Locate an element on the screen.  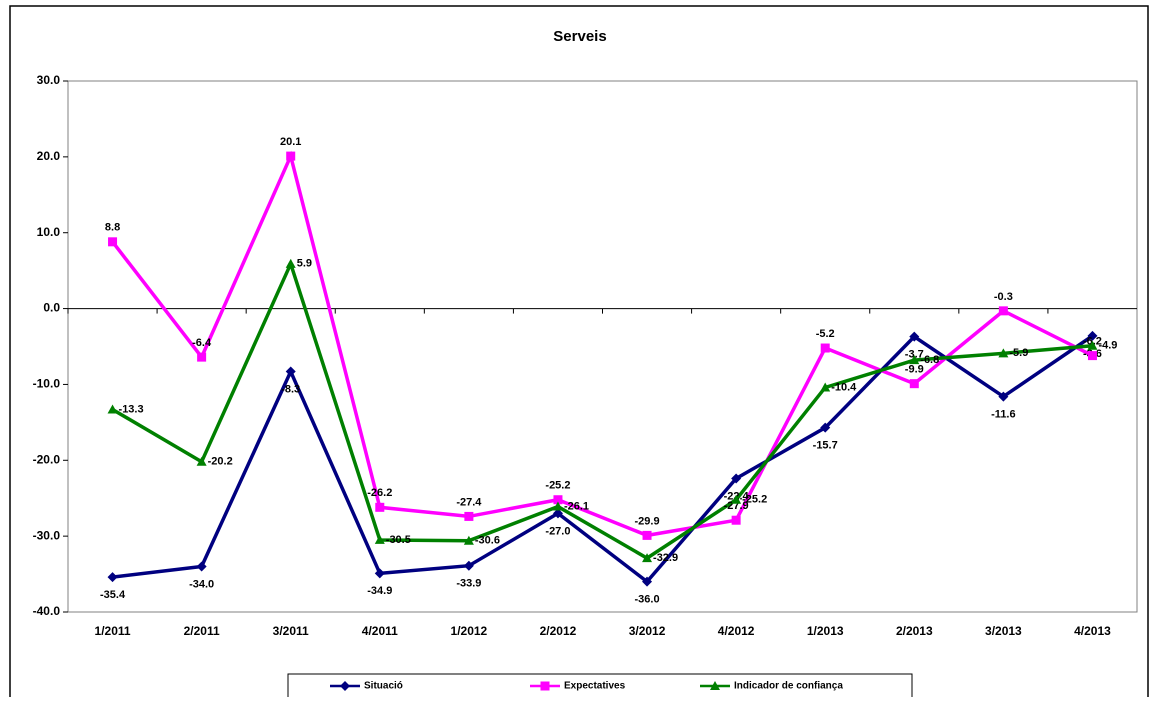
data-label: -4.9 is located at coordinates (1107, 346).